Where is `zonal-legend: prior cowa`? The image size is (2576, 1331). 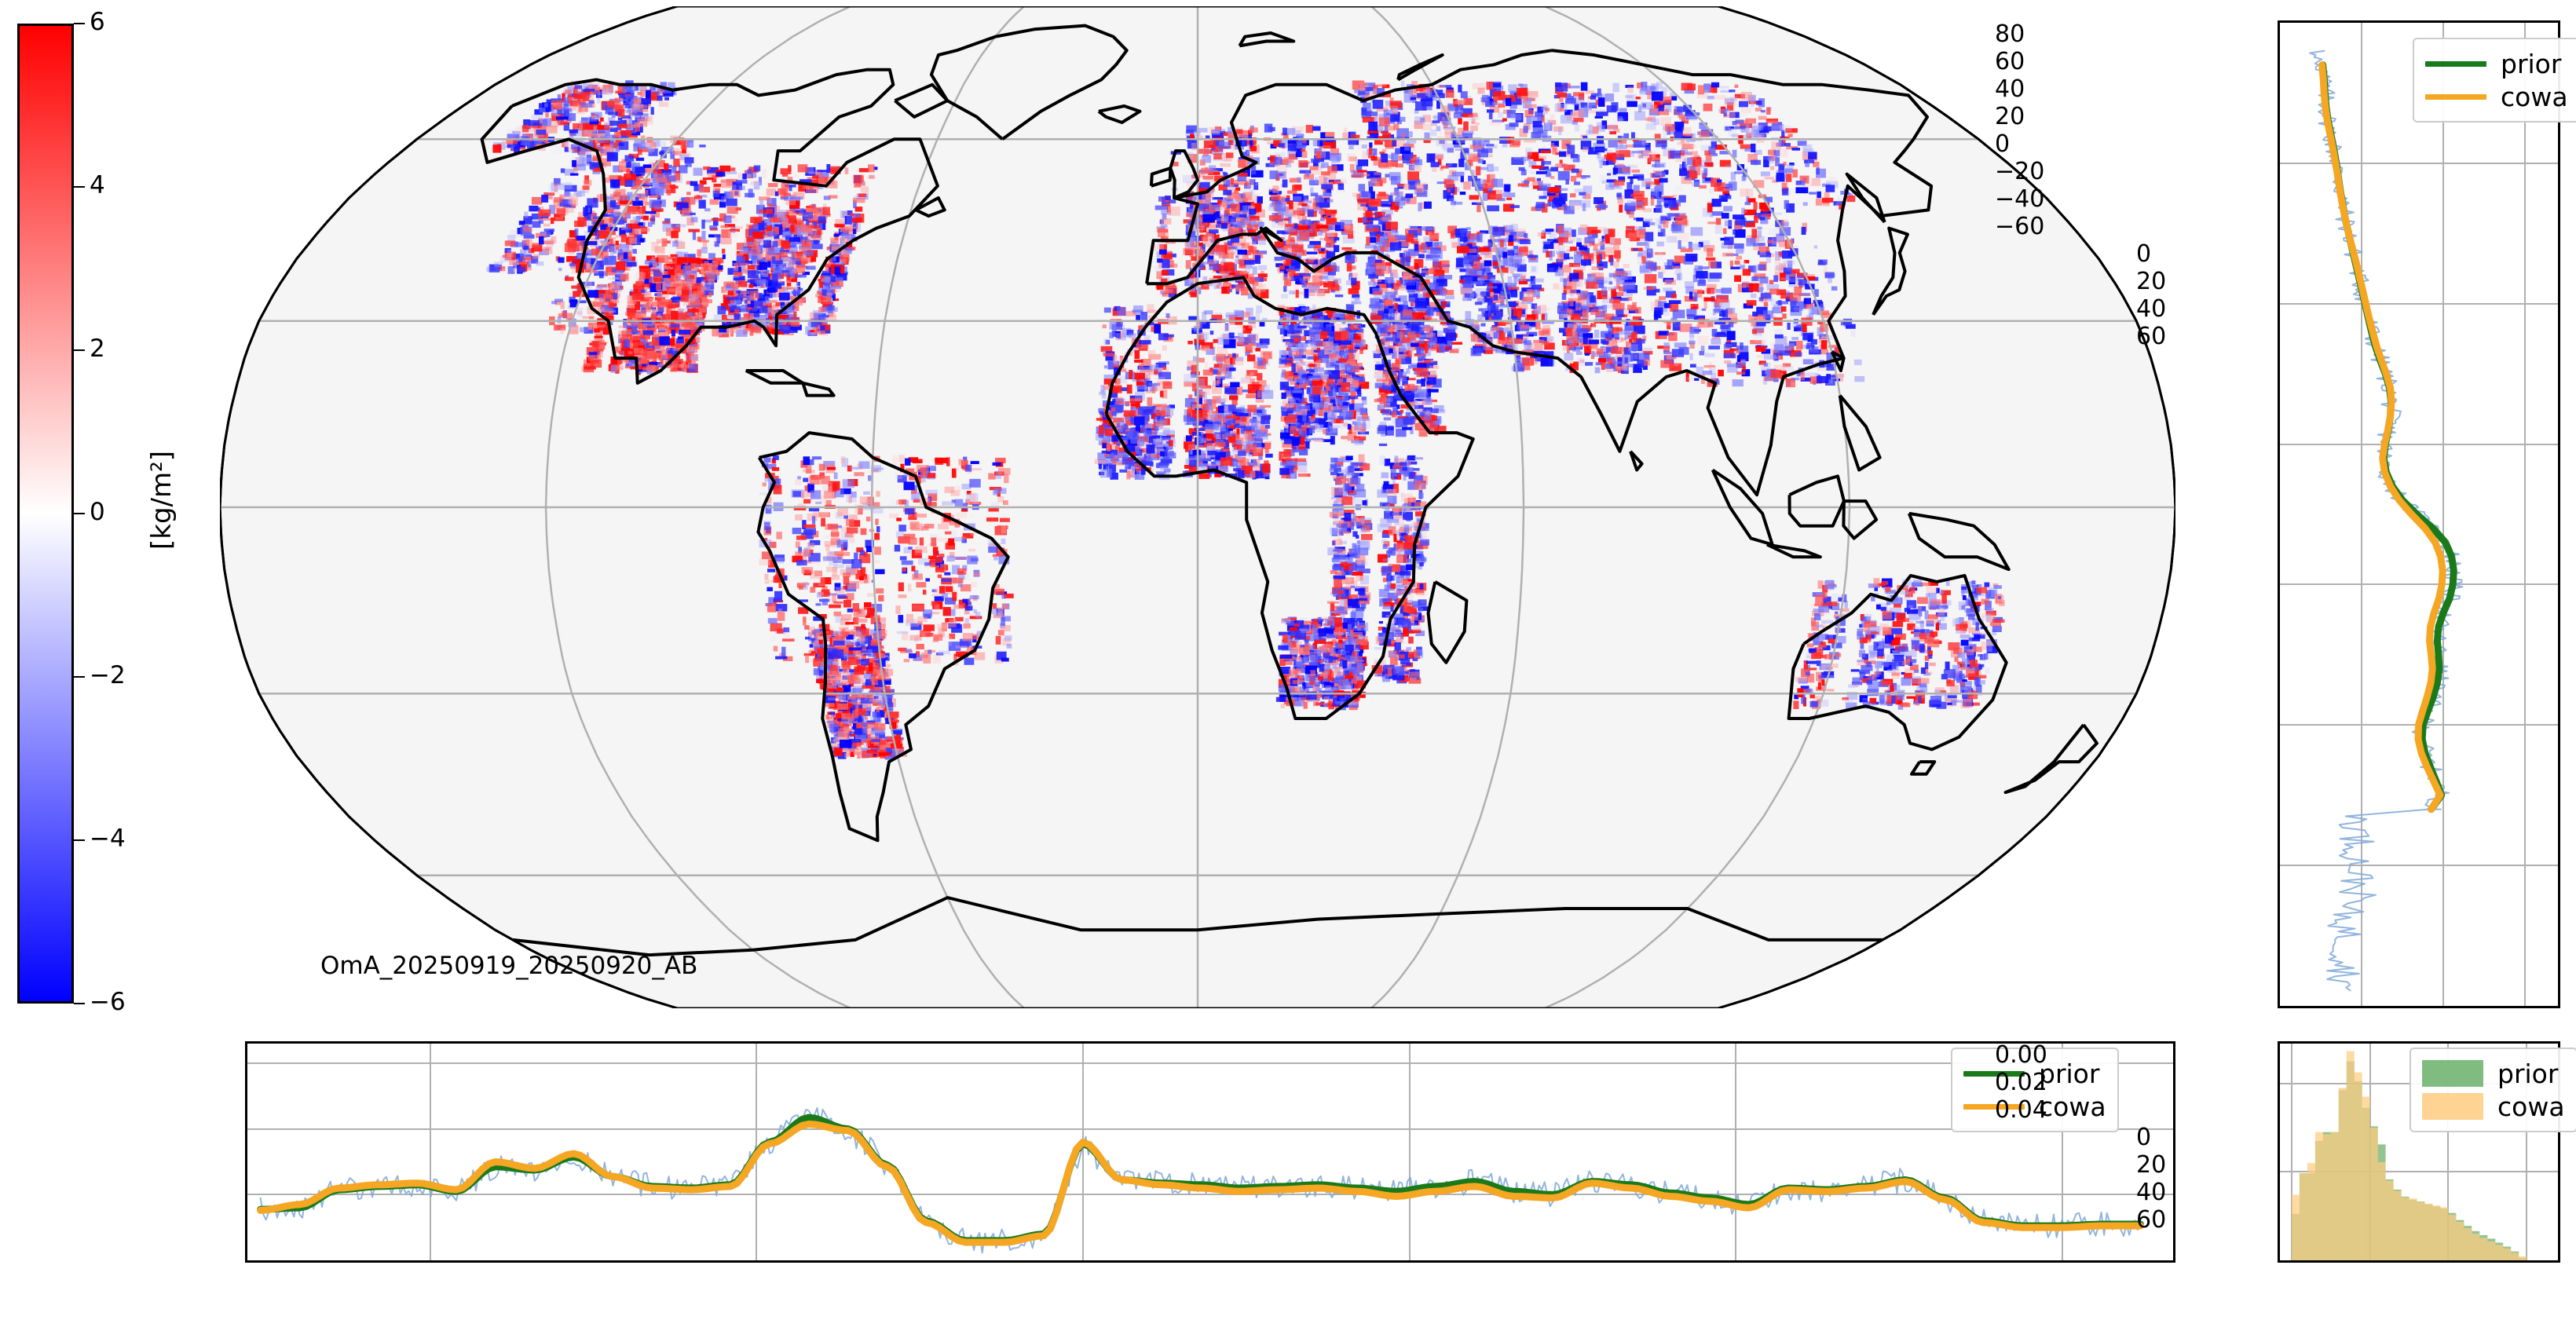
zonal-legend: prior cowa is located at coordinates (2494, 80).